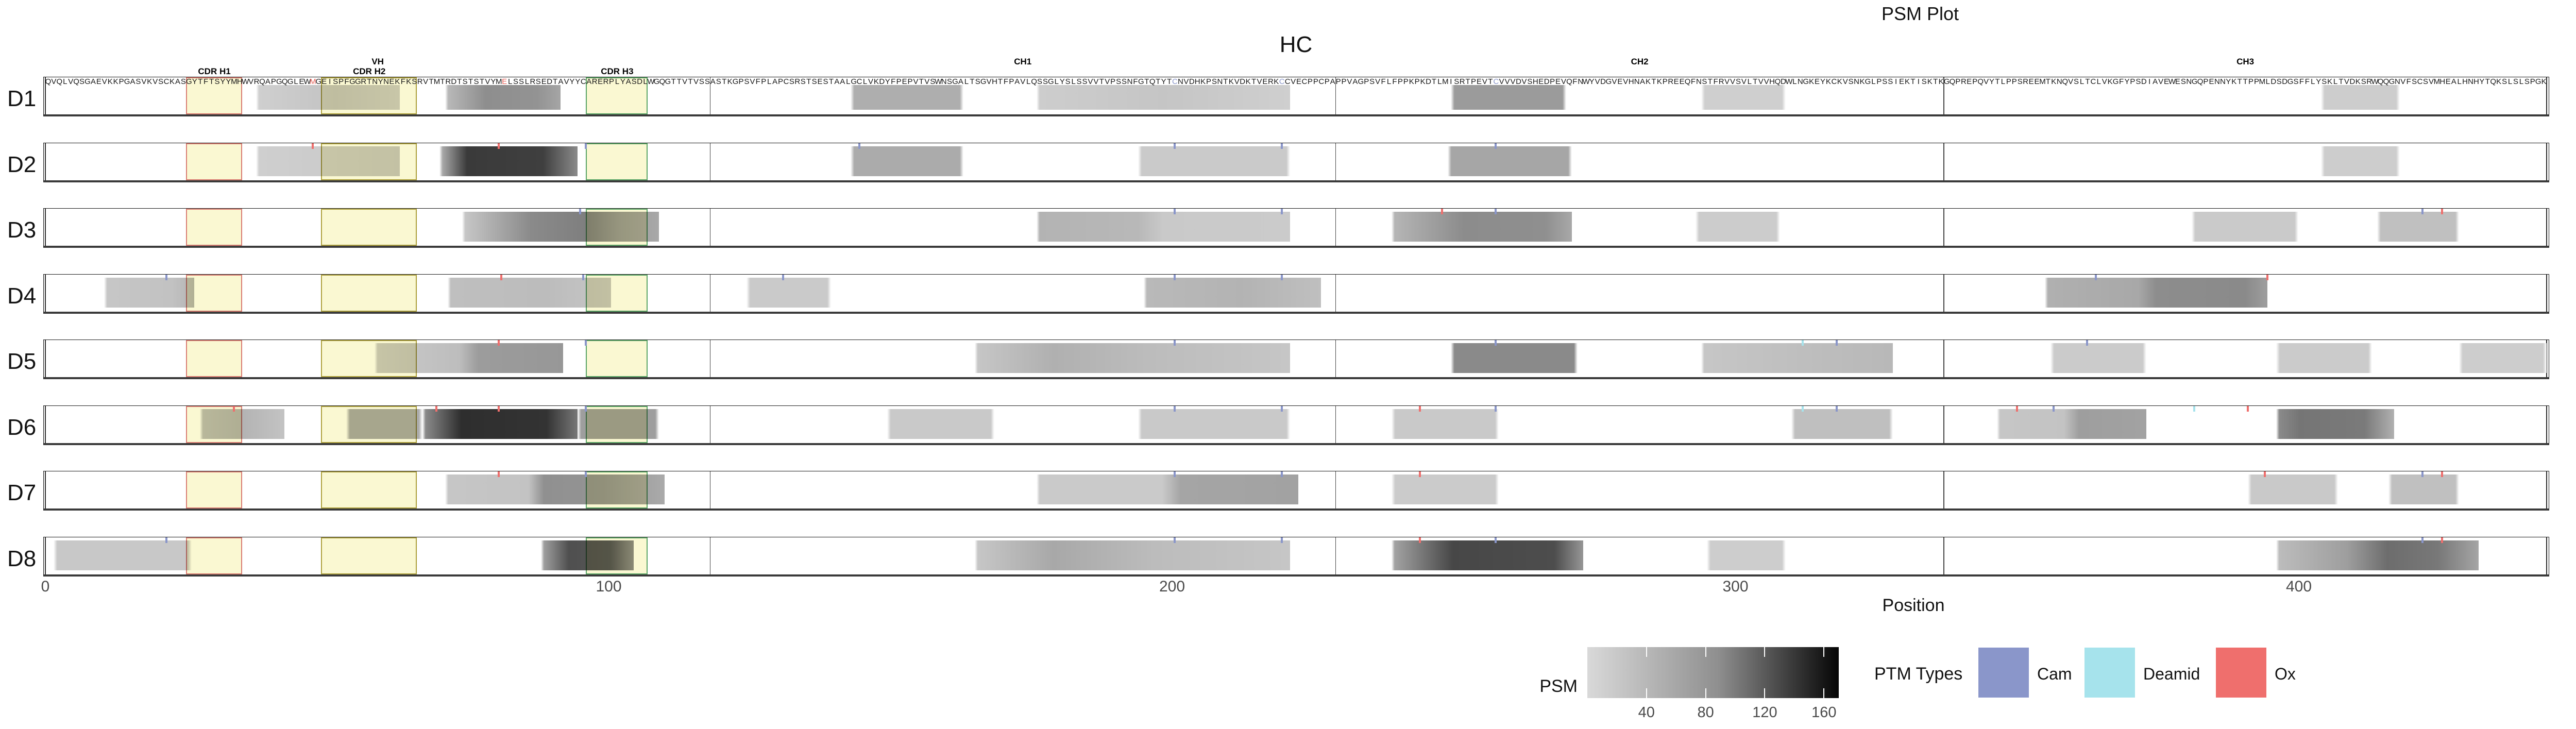 Image resolution: width=2576 pixels, height=729 pixels. Describe the element at coordinates (1963, 81) in the screenshot. I see `sequence-residue: R` at that location.